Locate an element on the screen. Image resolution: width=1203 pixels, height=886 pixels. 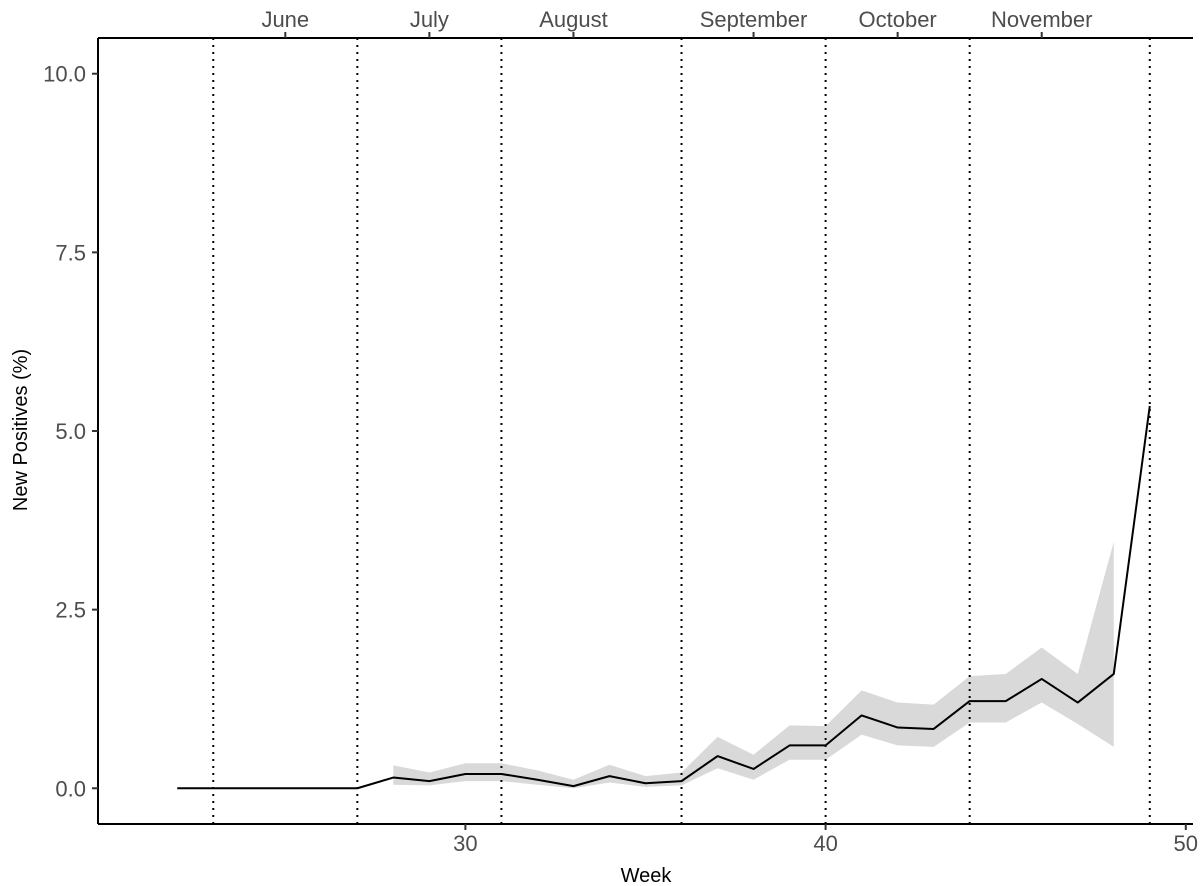
month-label: November is located at coordinates (1041, 19).